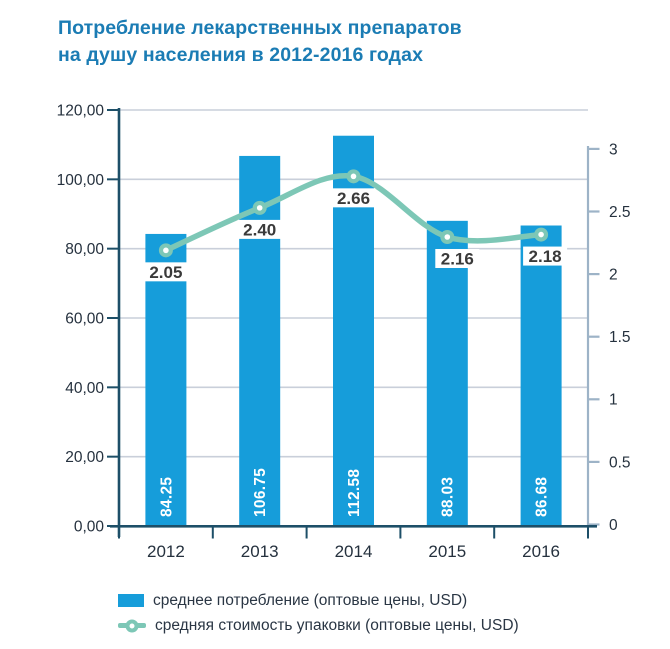 The image size is (670, 649). Describe the element at coordinates (613, 525) in the screenshot. I see `y-axis-right-label: 0` at that location.